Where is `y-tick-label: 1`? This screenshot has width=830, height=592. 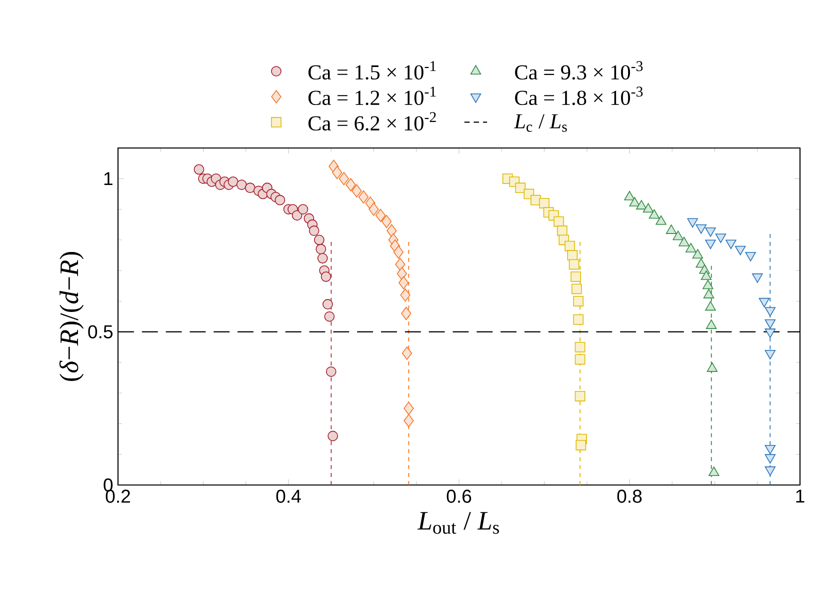 y-tick-label: 1 is located at coordinates (108, 179).